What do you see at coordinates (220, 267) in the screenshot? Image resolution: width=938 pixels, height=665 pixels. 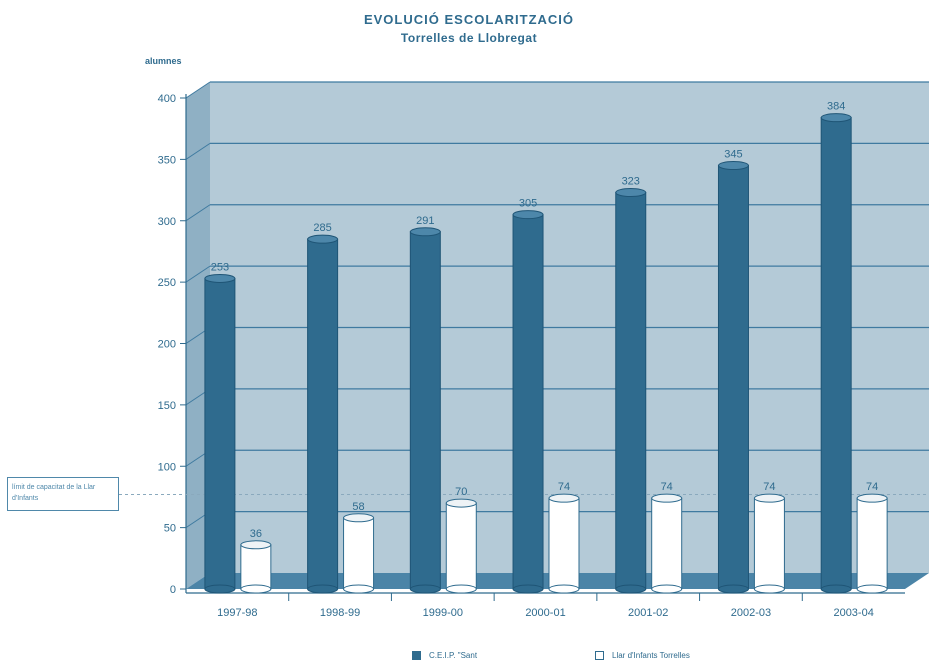 I see `bar-ceip-value-label: 253` at bounding box center [220, 267].